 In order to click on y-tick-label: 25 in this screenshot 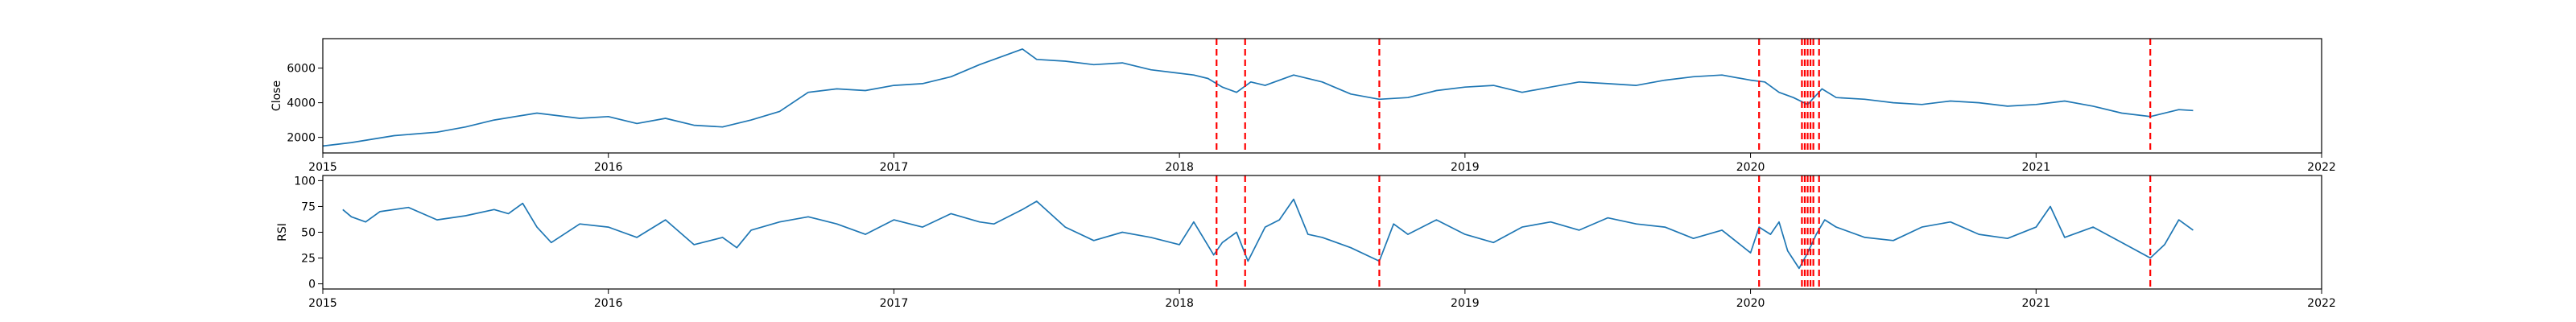, I will do `click(308, 259)`.